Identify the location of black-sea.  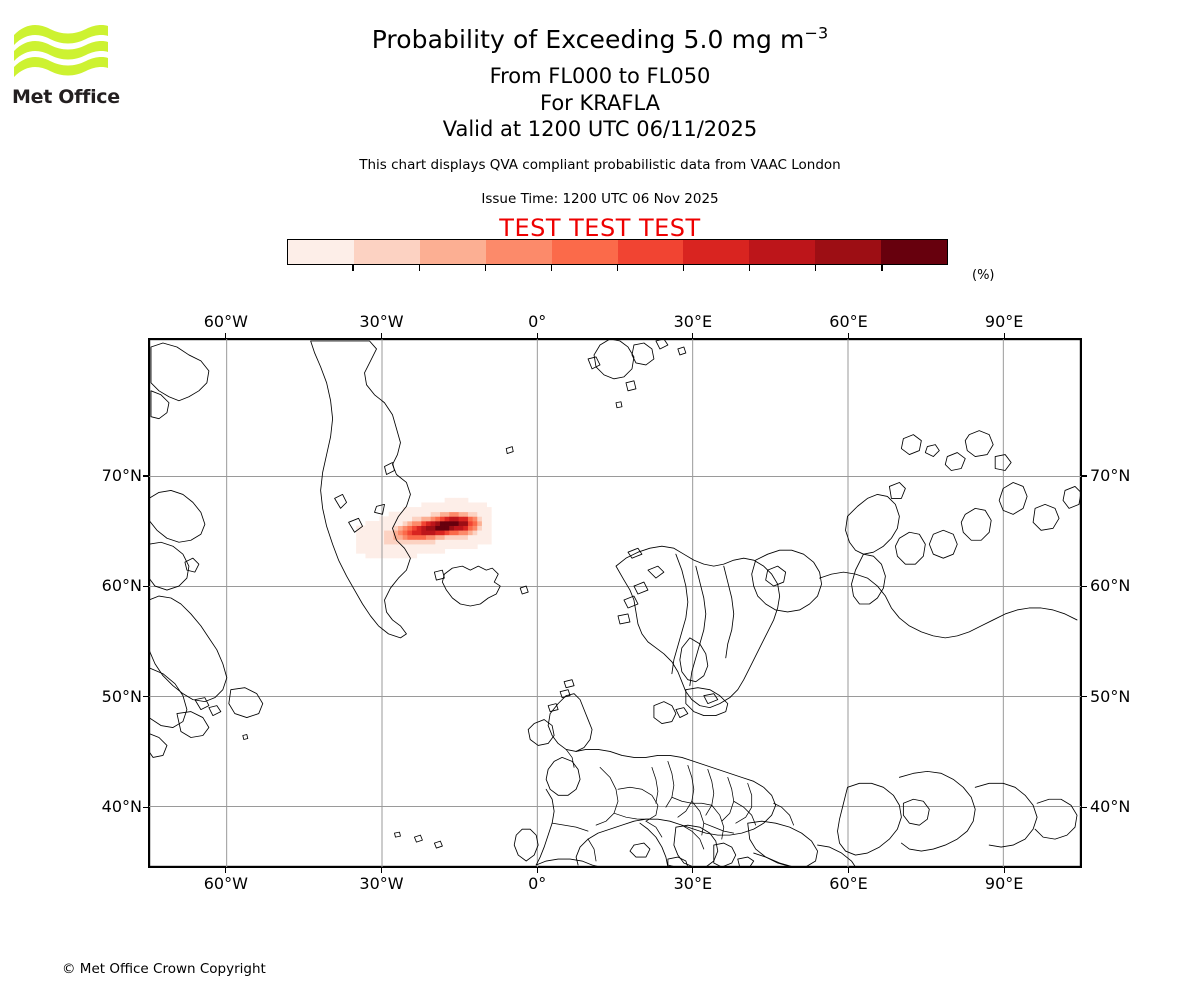
(782, 843).